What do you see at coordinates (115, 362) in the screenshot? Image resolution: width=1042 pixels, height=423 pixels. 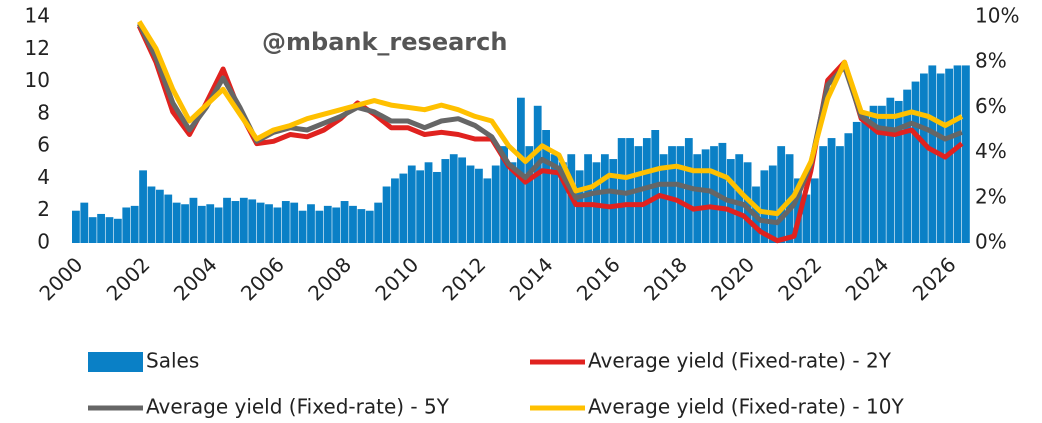 I see `legend-swatch` at bounding box center [115, 362].